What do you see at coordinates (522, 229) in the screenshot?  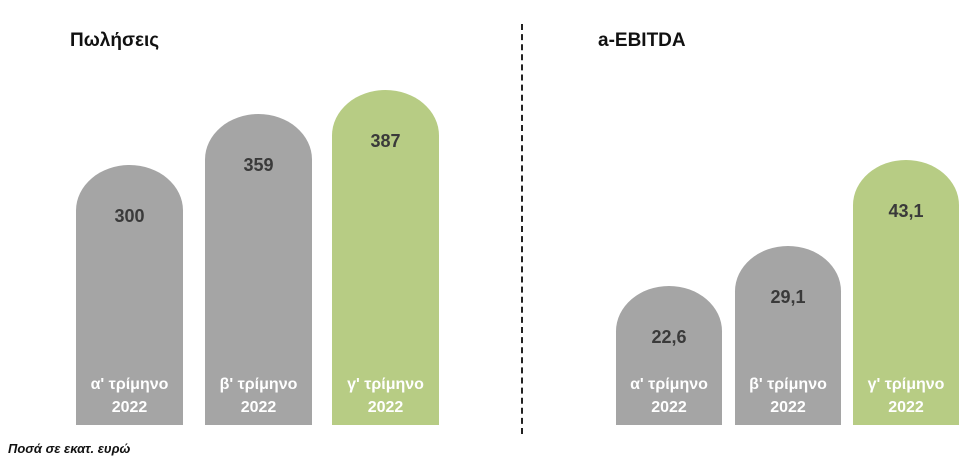 I see `panel-divider` at bounding box center [522, 229].